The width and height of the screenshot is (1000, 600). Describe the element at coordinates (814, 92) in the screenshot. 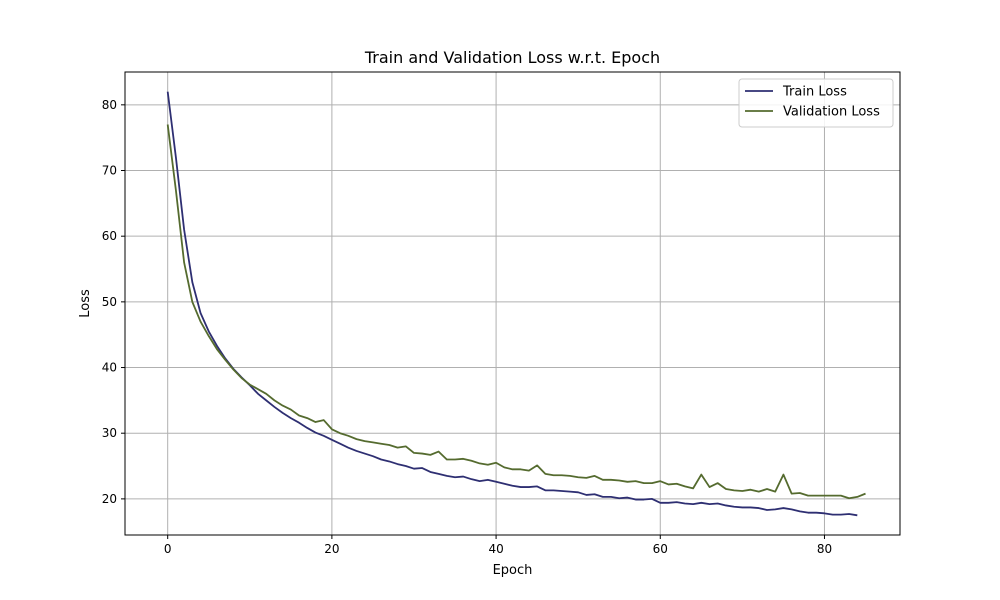

I see `legend-label-train-loss: Train Loss` at that location.